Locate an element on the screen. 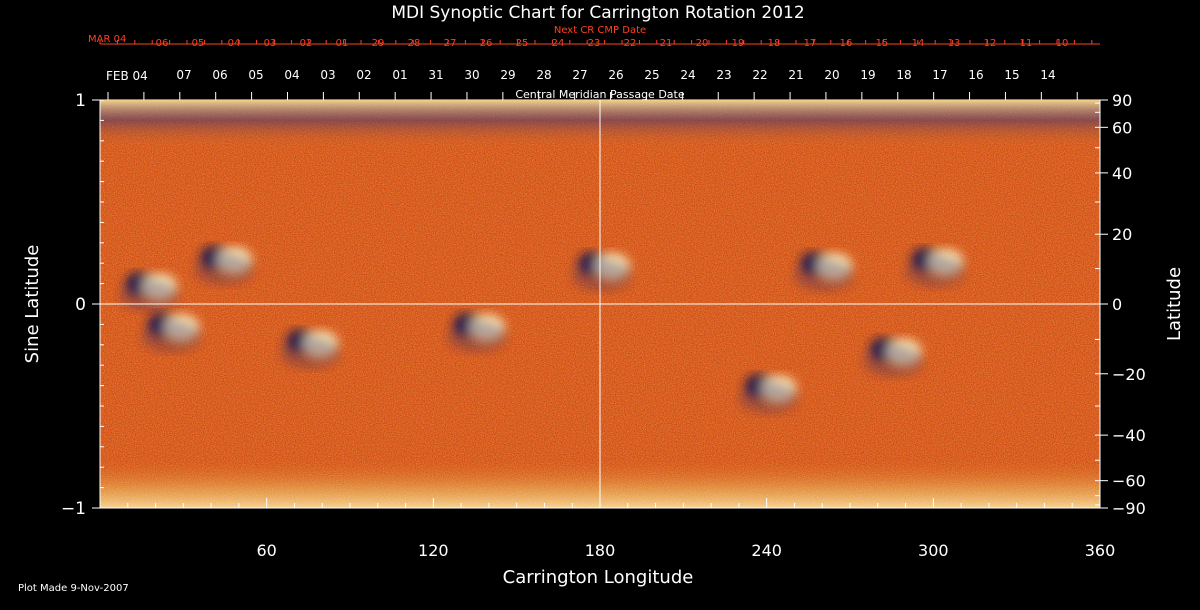  y-right-tick-label: 60 is located at coordinates (1122, 127).